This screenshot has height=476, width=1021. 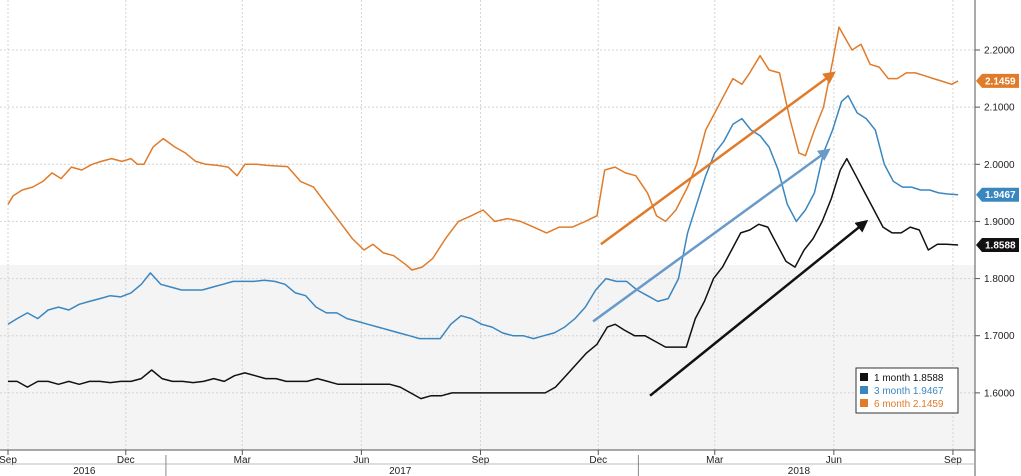 I want to click on legend-label: 6 month 2.1459, so click(x=909, y=404).